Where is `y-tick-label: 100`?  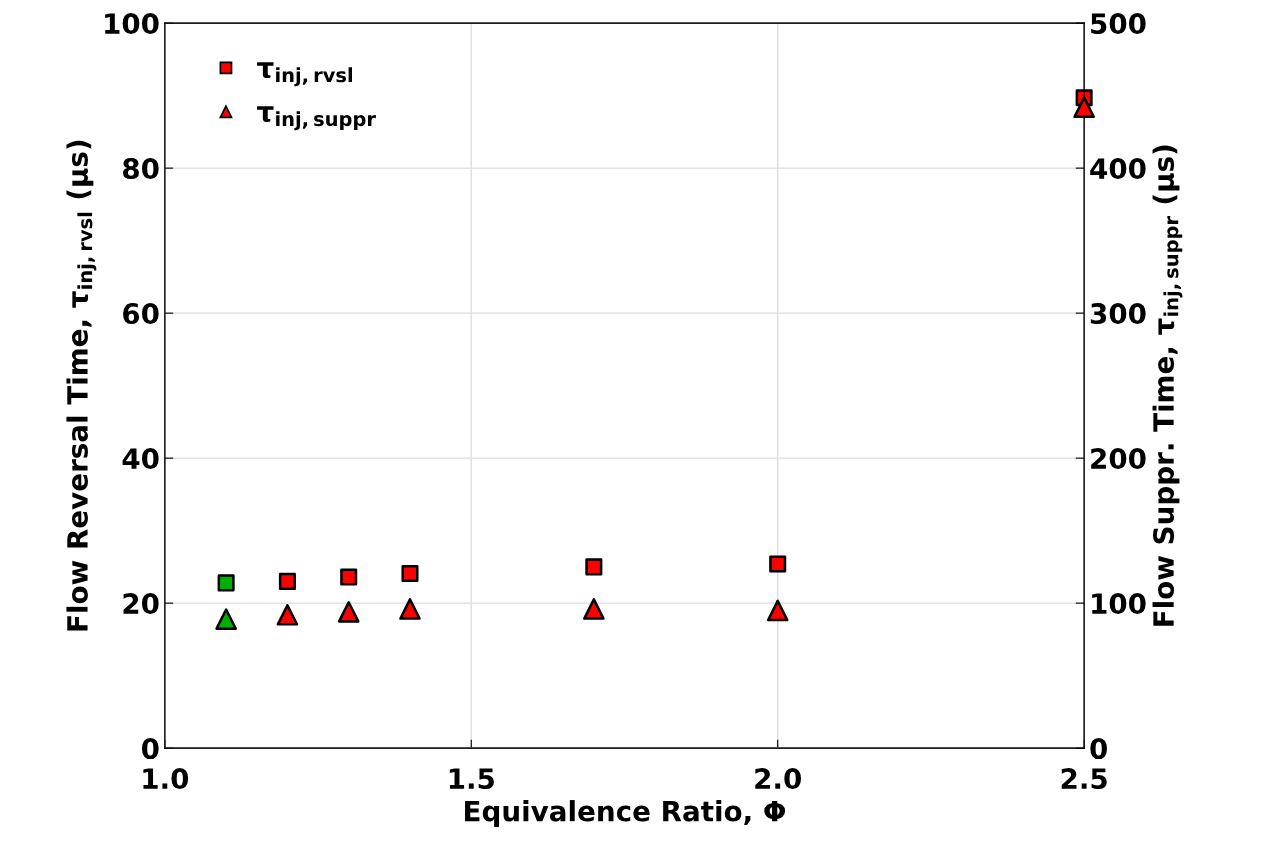 y-tick-label: 100 is located at coordinates (132, 24).